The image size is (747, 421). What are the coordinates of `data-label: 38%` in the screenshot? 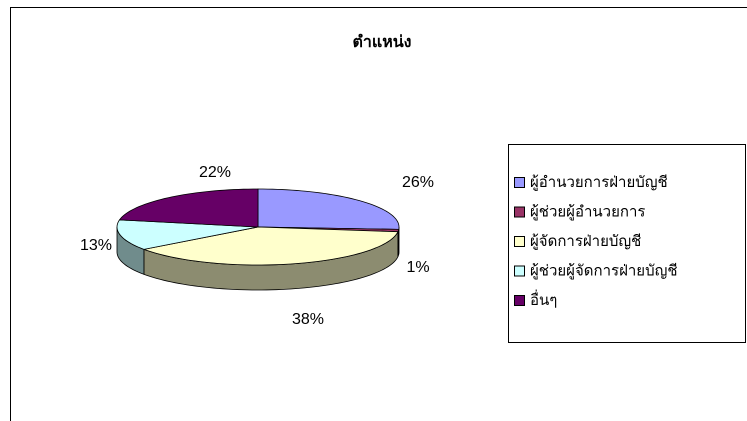 It's located at (308, 319).